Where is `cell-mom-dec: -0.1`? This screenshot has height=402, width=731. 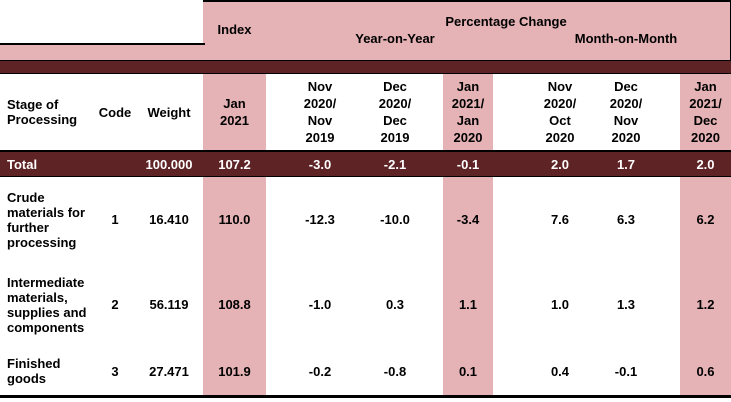
cell-mom-dec: -0.1 is located at coordinates (626, 371).